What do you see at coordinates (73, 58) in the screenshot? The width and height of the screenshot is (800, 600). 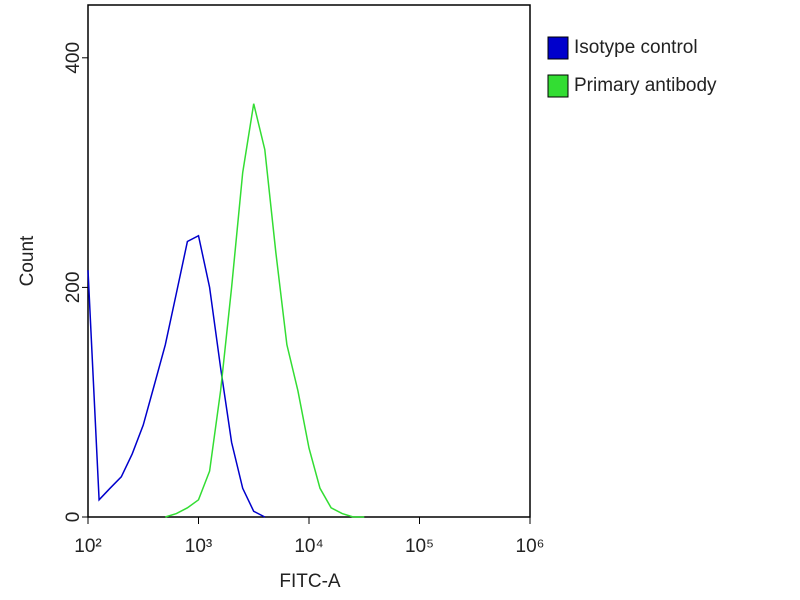 I see `y-tick-label: 400` at bounding box center [73, 58].